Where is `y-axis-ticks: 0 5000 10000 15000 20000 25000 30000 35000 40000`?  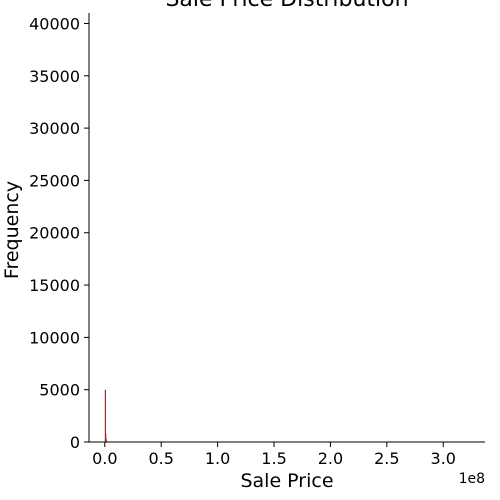 y-axis-ticks: 0 5000 10000 15000 20000 25000 30000 35000 40000 is located at coordinates (59, 233).